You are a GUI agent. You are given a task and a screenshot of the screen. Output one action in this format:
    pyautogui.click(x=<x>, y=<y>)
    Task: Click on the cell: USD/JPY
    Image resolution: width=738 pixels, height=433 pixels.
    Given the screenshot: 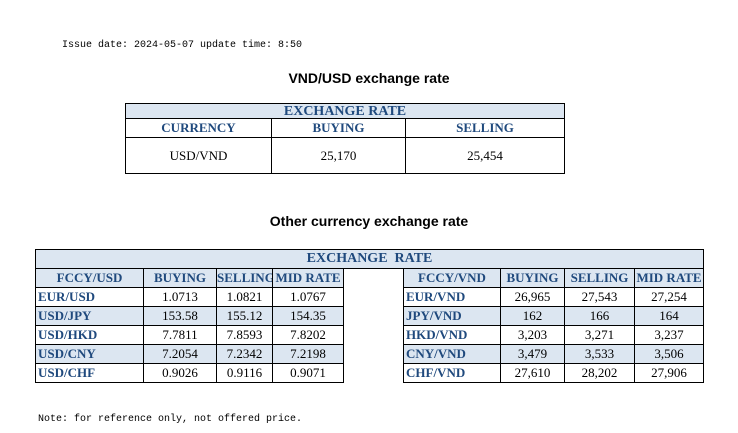 What is the action you would take?
    pyautogui.click(x=89, y=316)
    